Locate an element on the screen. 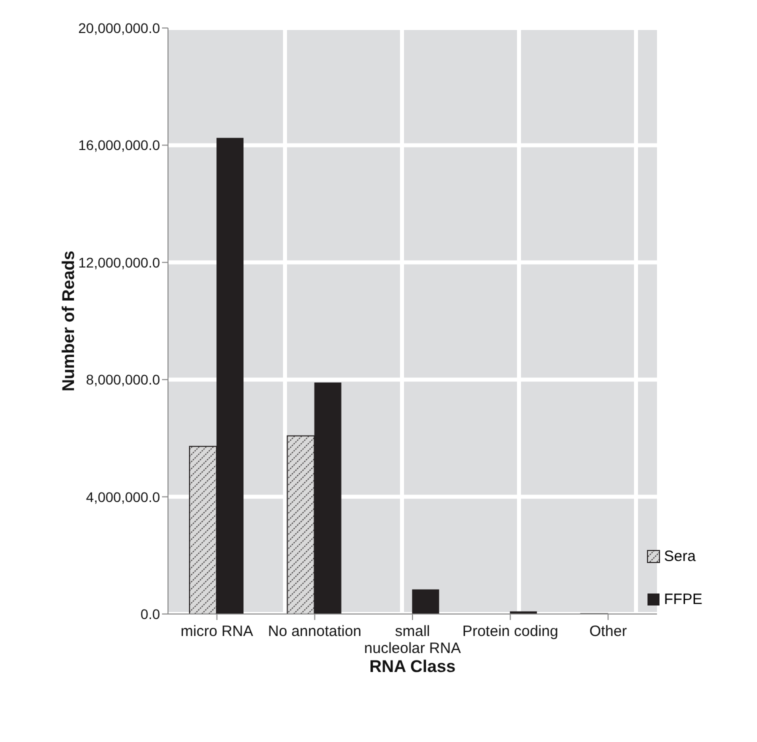  x-tick-label: No annotation is located at coordinates (315, 631).